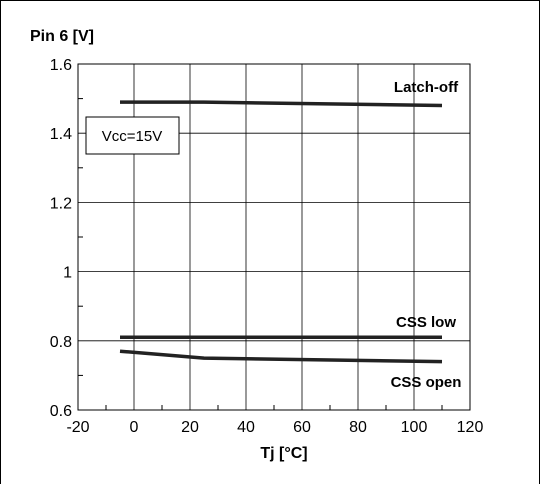 The image size is (540, 484). What do you see at coordinates (190, 427) in the screenshot?
I see `x-tick-label: 20` at bounding box center [190, 427].